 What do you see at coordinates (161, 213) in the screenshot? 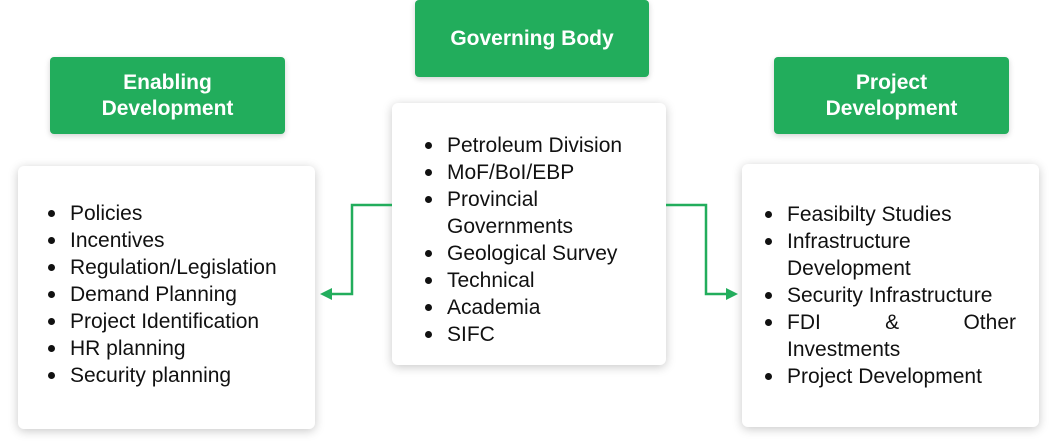
I see `list-item: Policies` at bounding box center [161, 213].